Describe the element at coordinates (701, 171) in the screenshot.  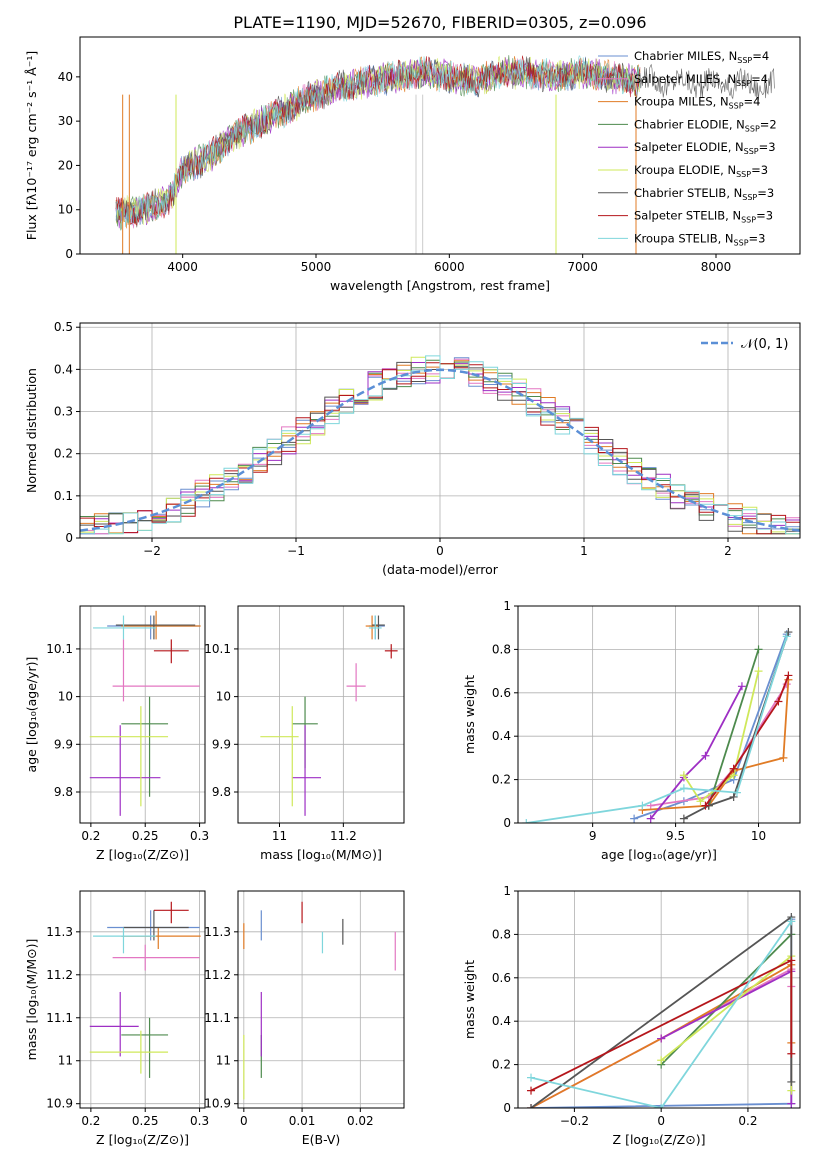
I see `legend-label: Kroupa ELODIE, NSSP=3` at that location.